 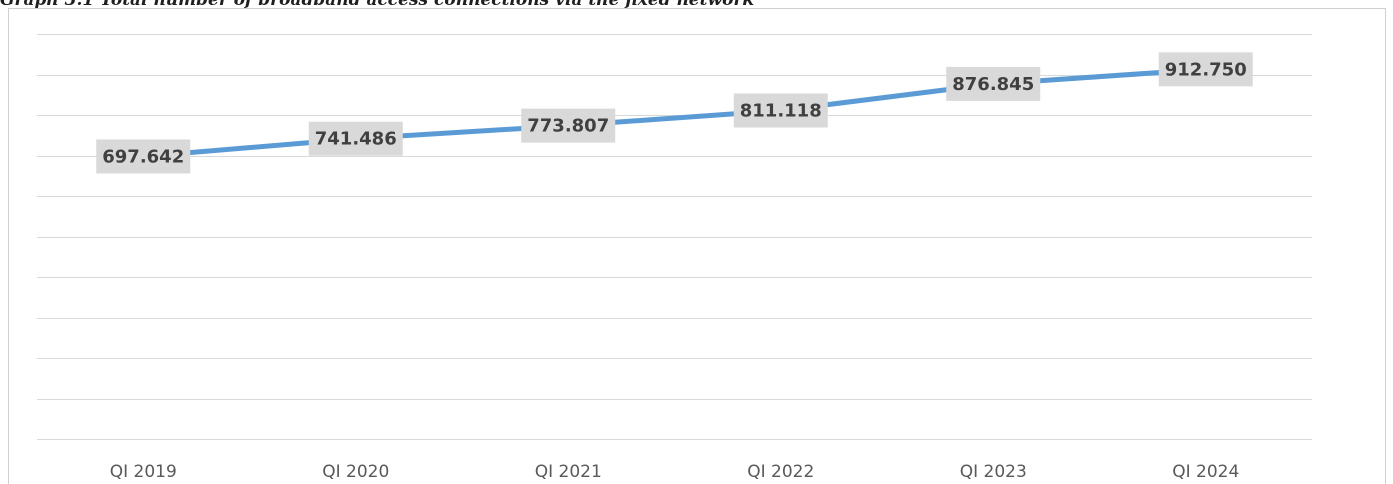 I want to click on data-label-value: 697.642, so click(x=143, y=156).